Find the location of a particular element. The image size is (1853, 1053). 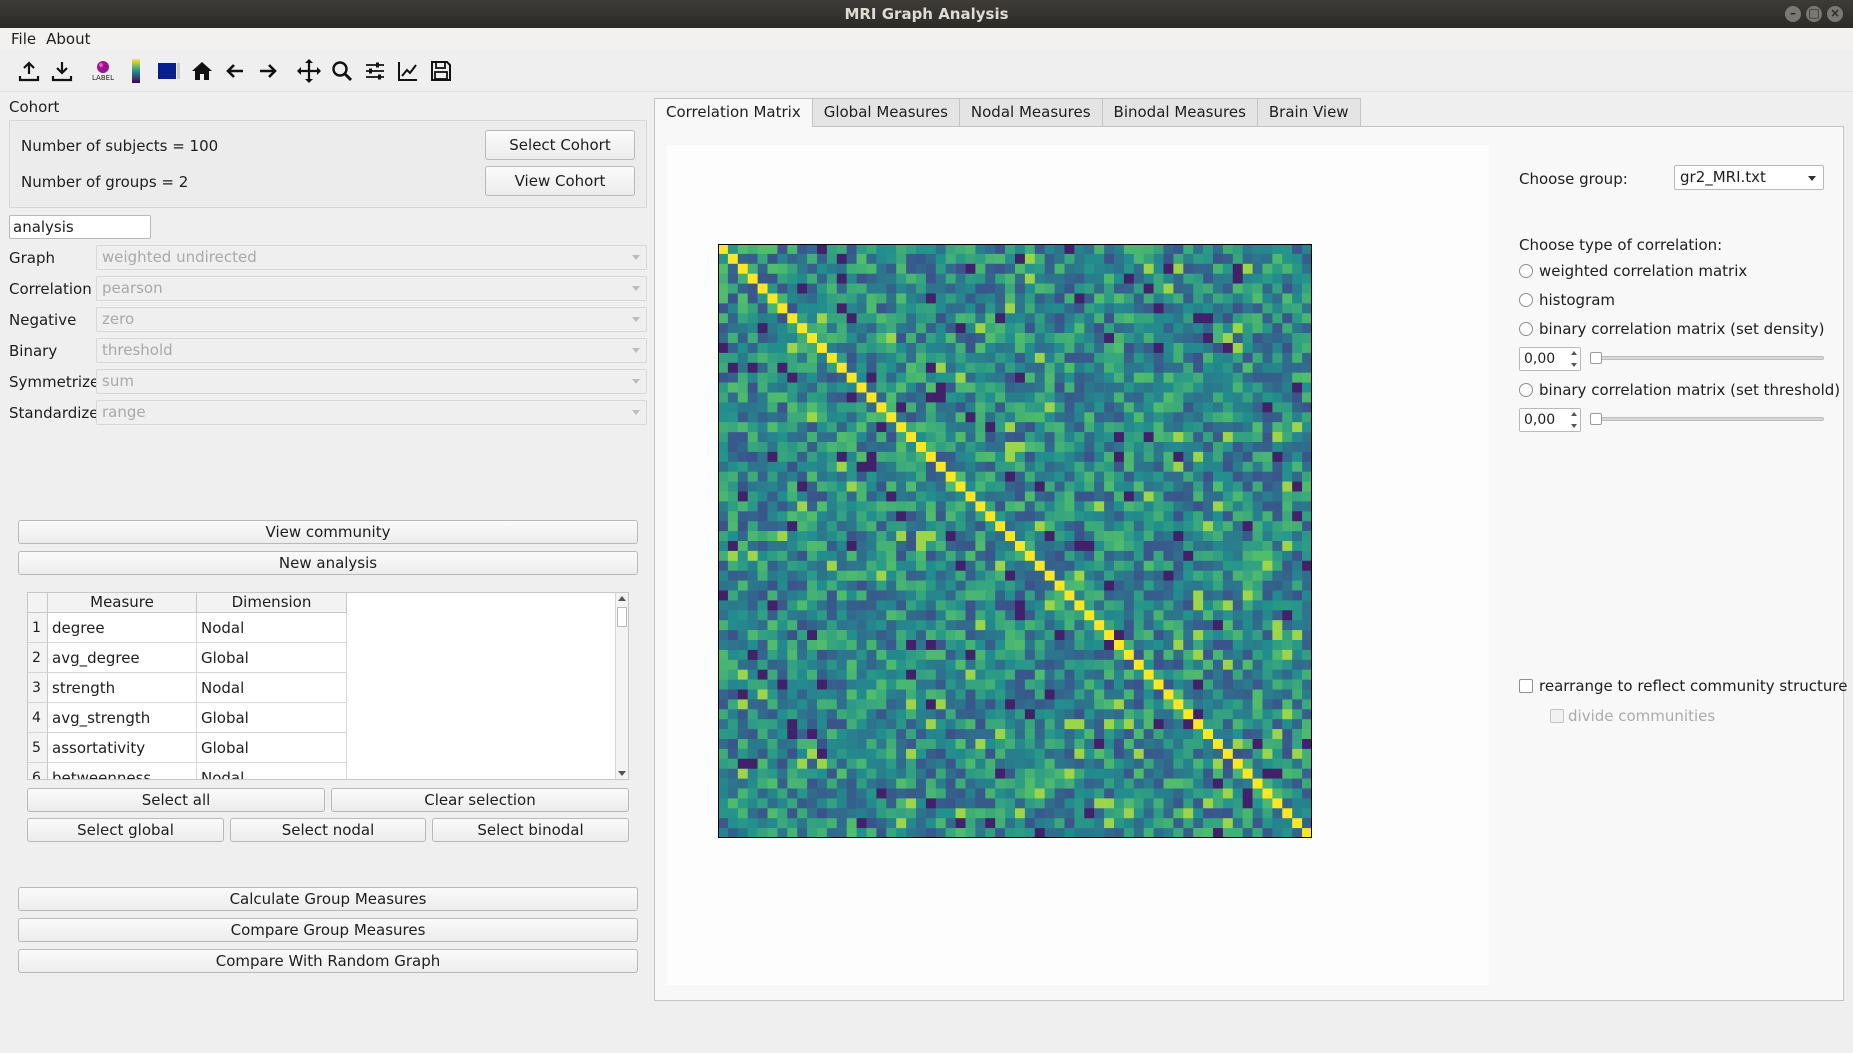

rearrange-label: rearrange to reflect community structure is located at coordinates (1693, 686).